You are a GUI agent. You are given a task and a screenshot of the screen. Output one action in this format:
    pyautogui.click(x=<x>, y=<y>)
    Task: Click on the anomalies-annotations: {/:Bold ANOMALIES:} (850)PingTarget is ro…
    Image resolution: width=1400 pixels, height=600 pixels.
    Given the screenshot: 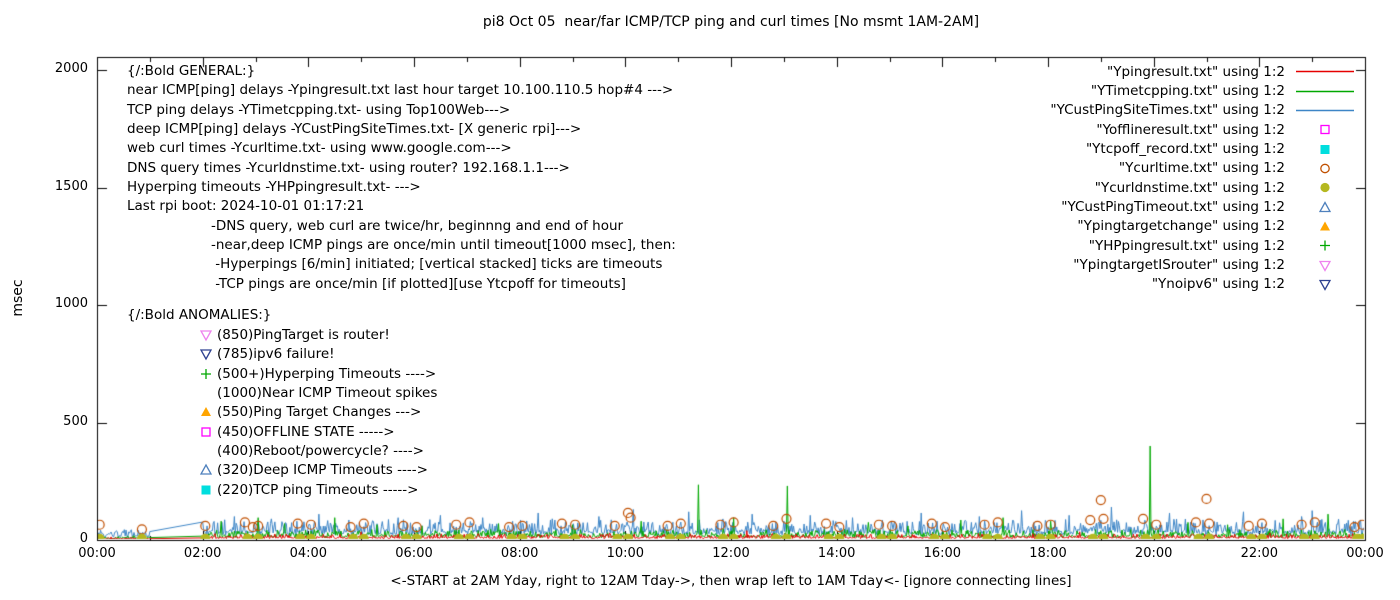 What is the action you would take?
    pyautogui.click(x=282, y=402)
    